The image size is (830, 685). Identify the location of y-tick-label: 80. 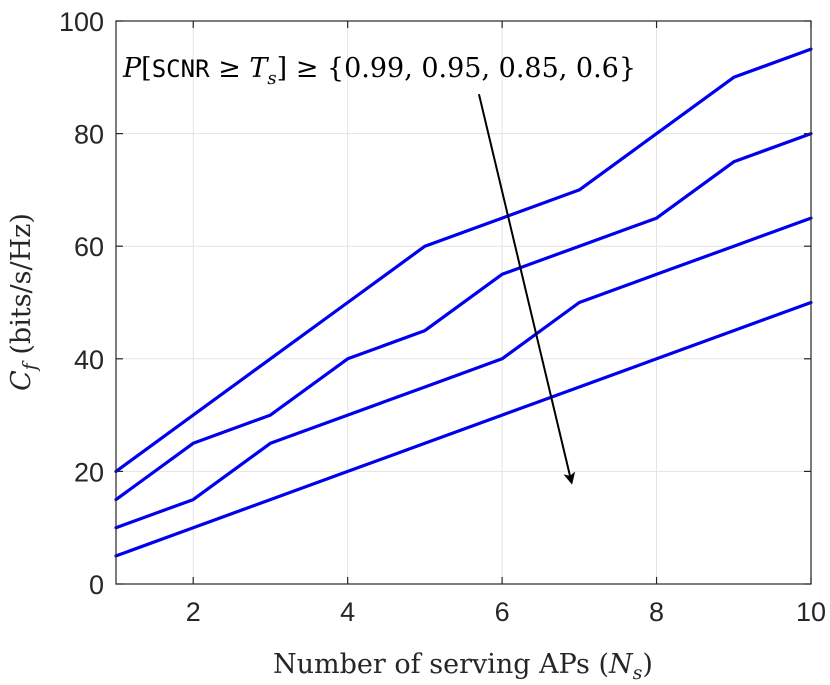
(89, 135).